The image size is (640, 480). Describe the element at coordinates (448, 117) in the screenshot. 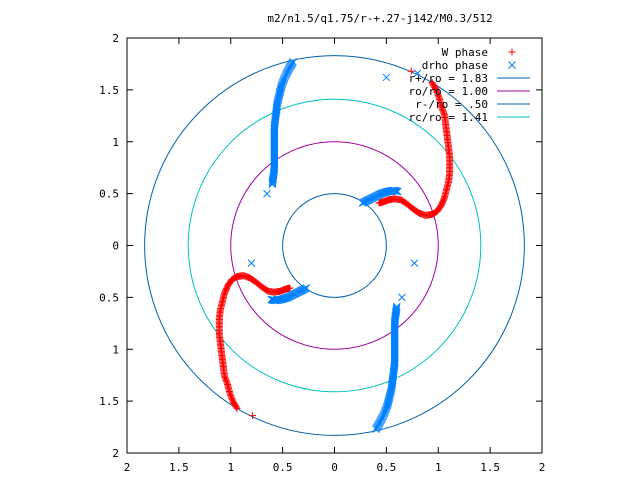

I see `legend-label: rc/ro = 1.41` at that location.